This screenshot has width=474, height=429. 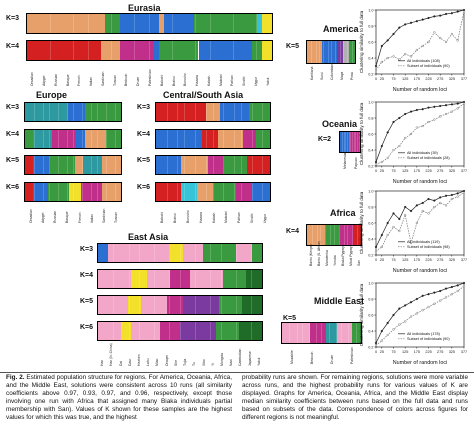 I want to click on population-label: Uygur, so click(x=265, y=218).